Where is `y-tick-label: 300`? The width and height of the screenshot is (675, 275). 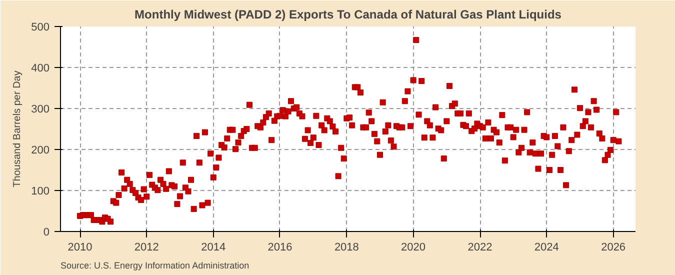
y-tick-label: 300 is located at coordinates (40, 110).